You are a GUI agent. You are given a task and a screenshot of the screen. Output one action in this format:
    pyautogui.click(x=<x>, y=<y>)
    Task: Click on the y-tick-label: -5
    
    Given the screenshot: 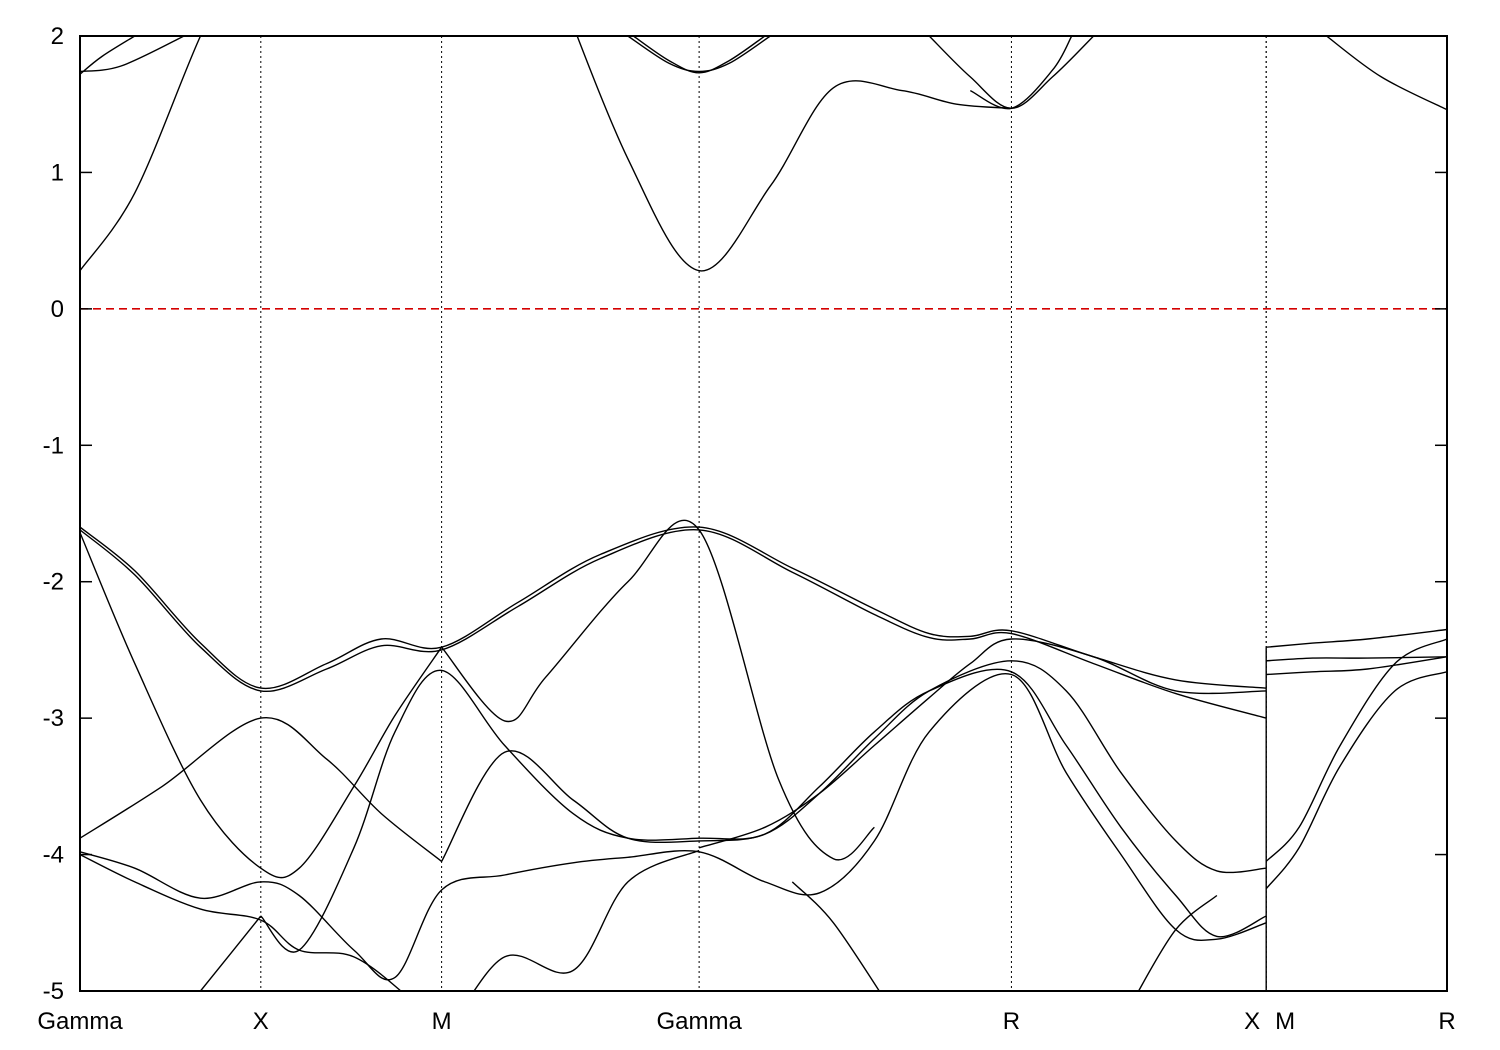 What is the action you would take?
    pyautogui.click(x=53, y=991)
    